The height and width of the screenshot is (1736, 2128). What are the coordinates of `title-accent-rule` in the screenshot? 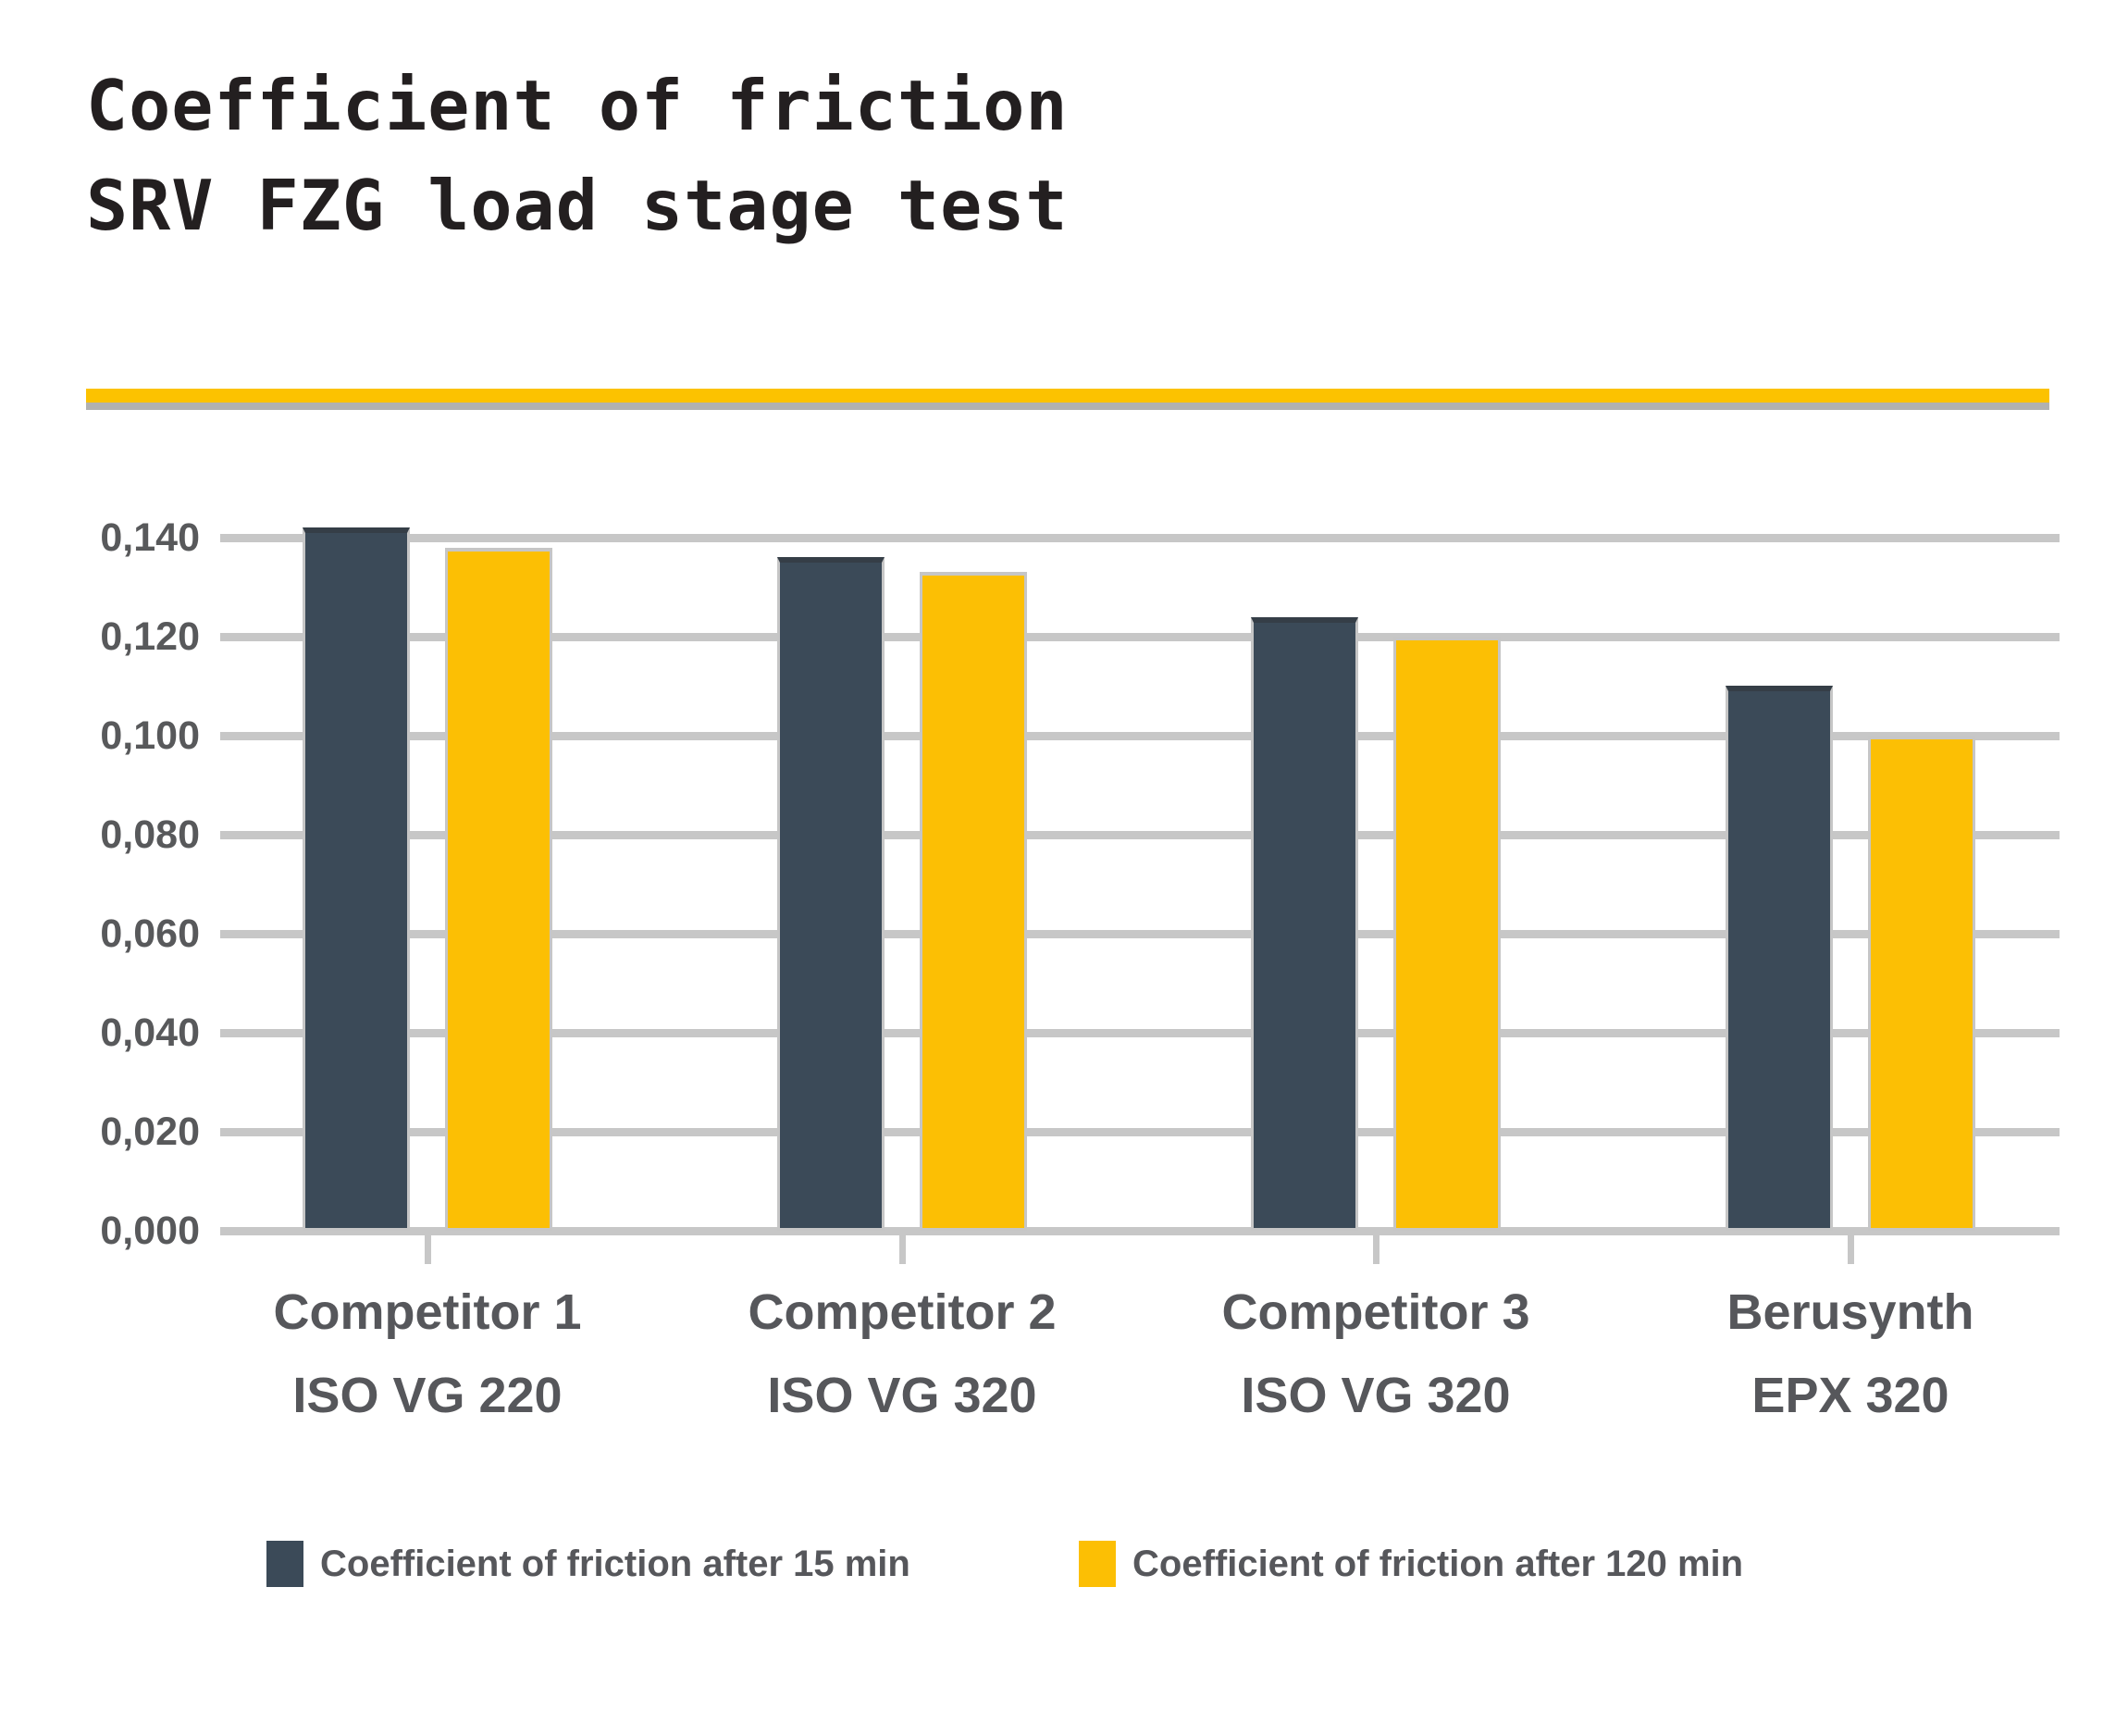 It's located at (1067, 396).